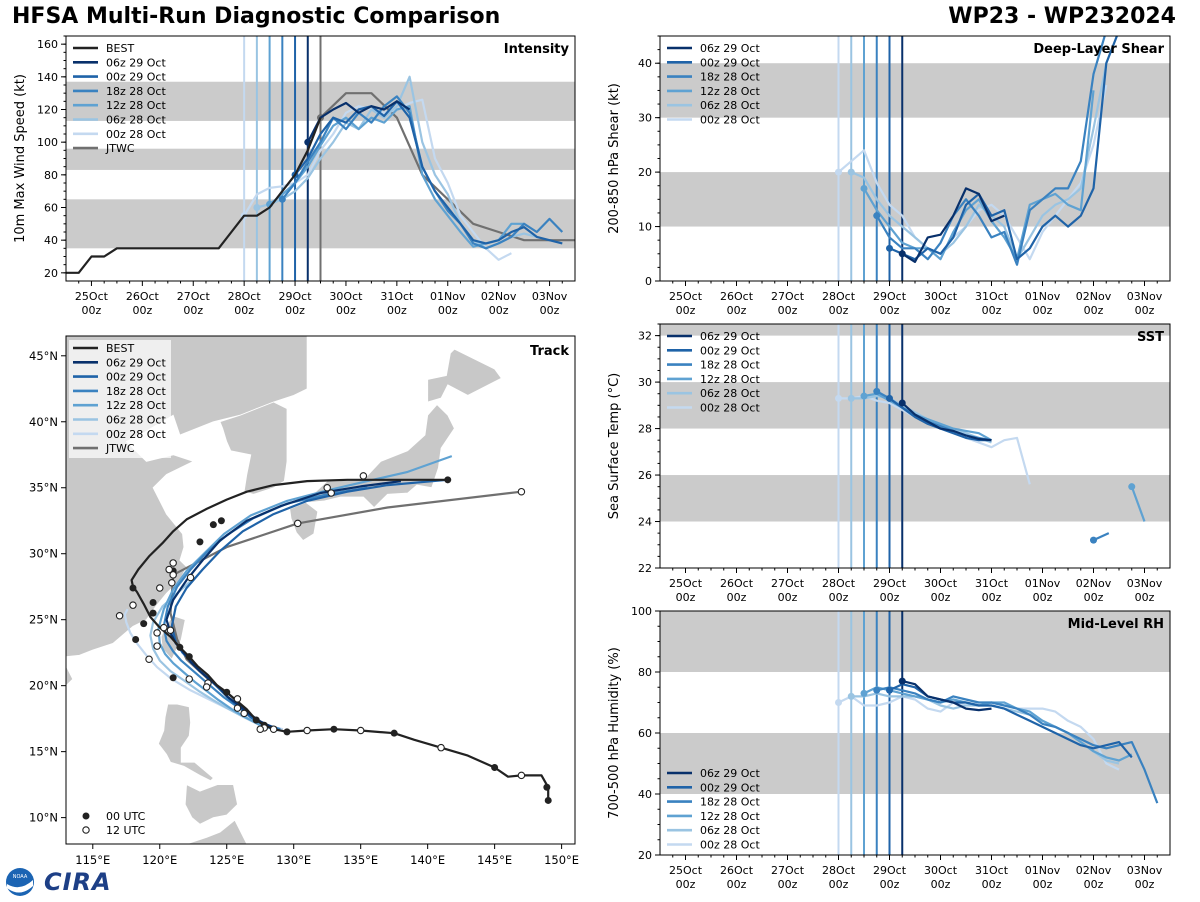  I want to click on lon-tick-label: 125°E, so click(226, 860).